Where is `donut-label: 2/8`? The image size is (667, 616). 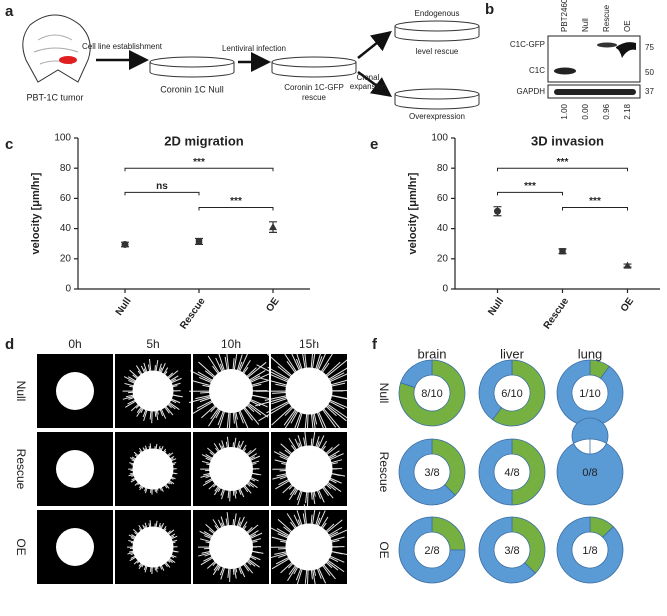
donut-label: 2/8 is located at coordinates (431, 551).